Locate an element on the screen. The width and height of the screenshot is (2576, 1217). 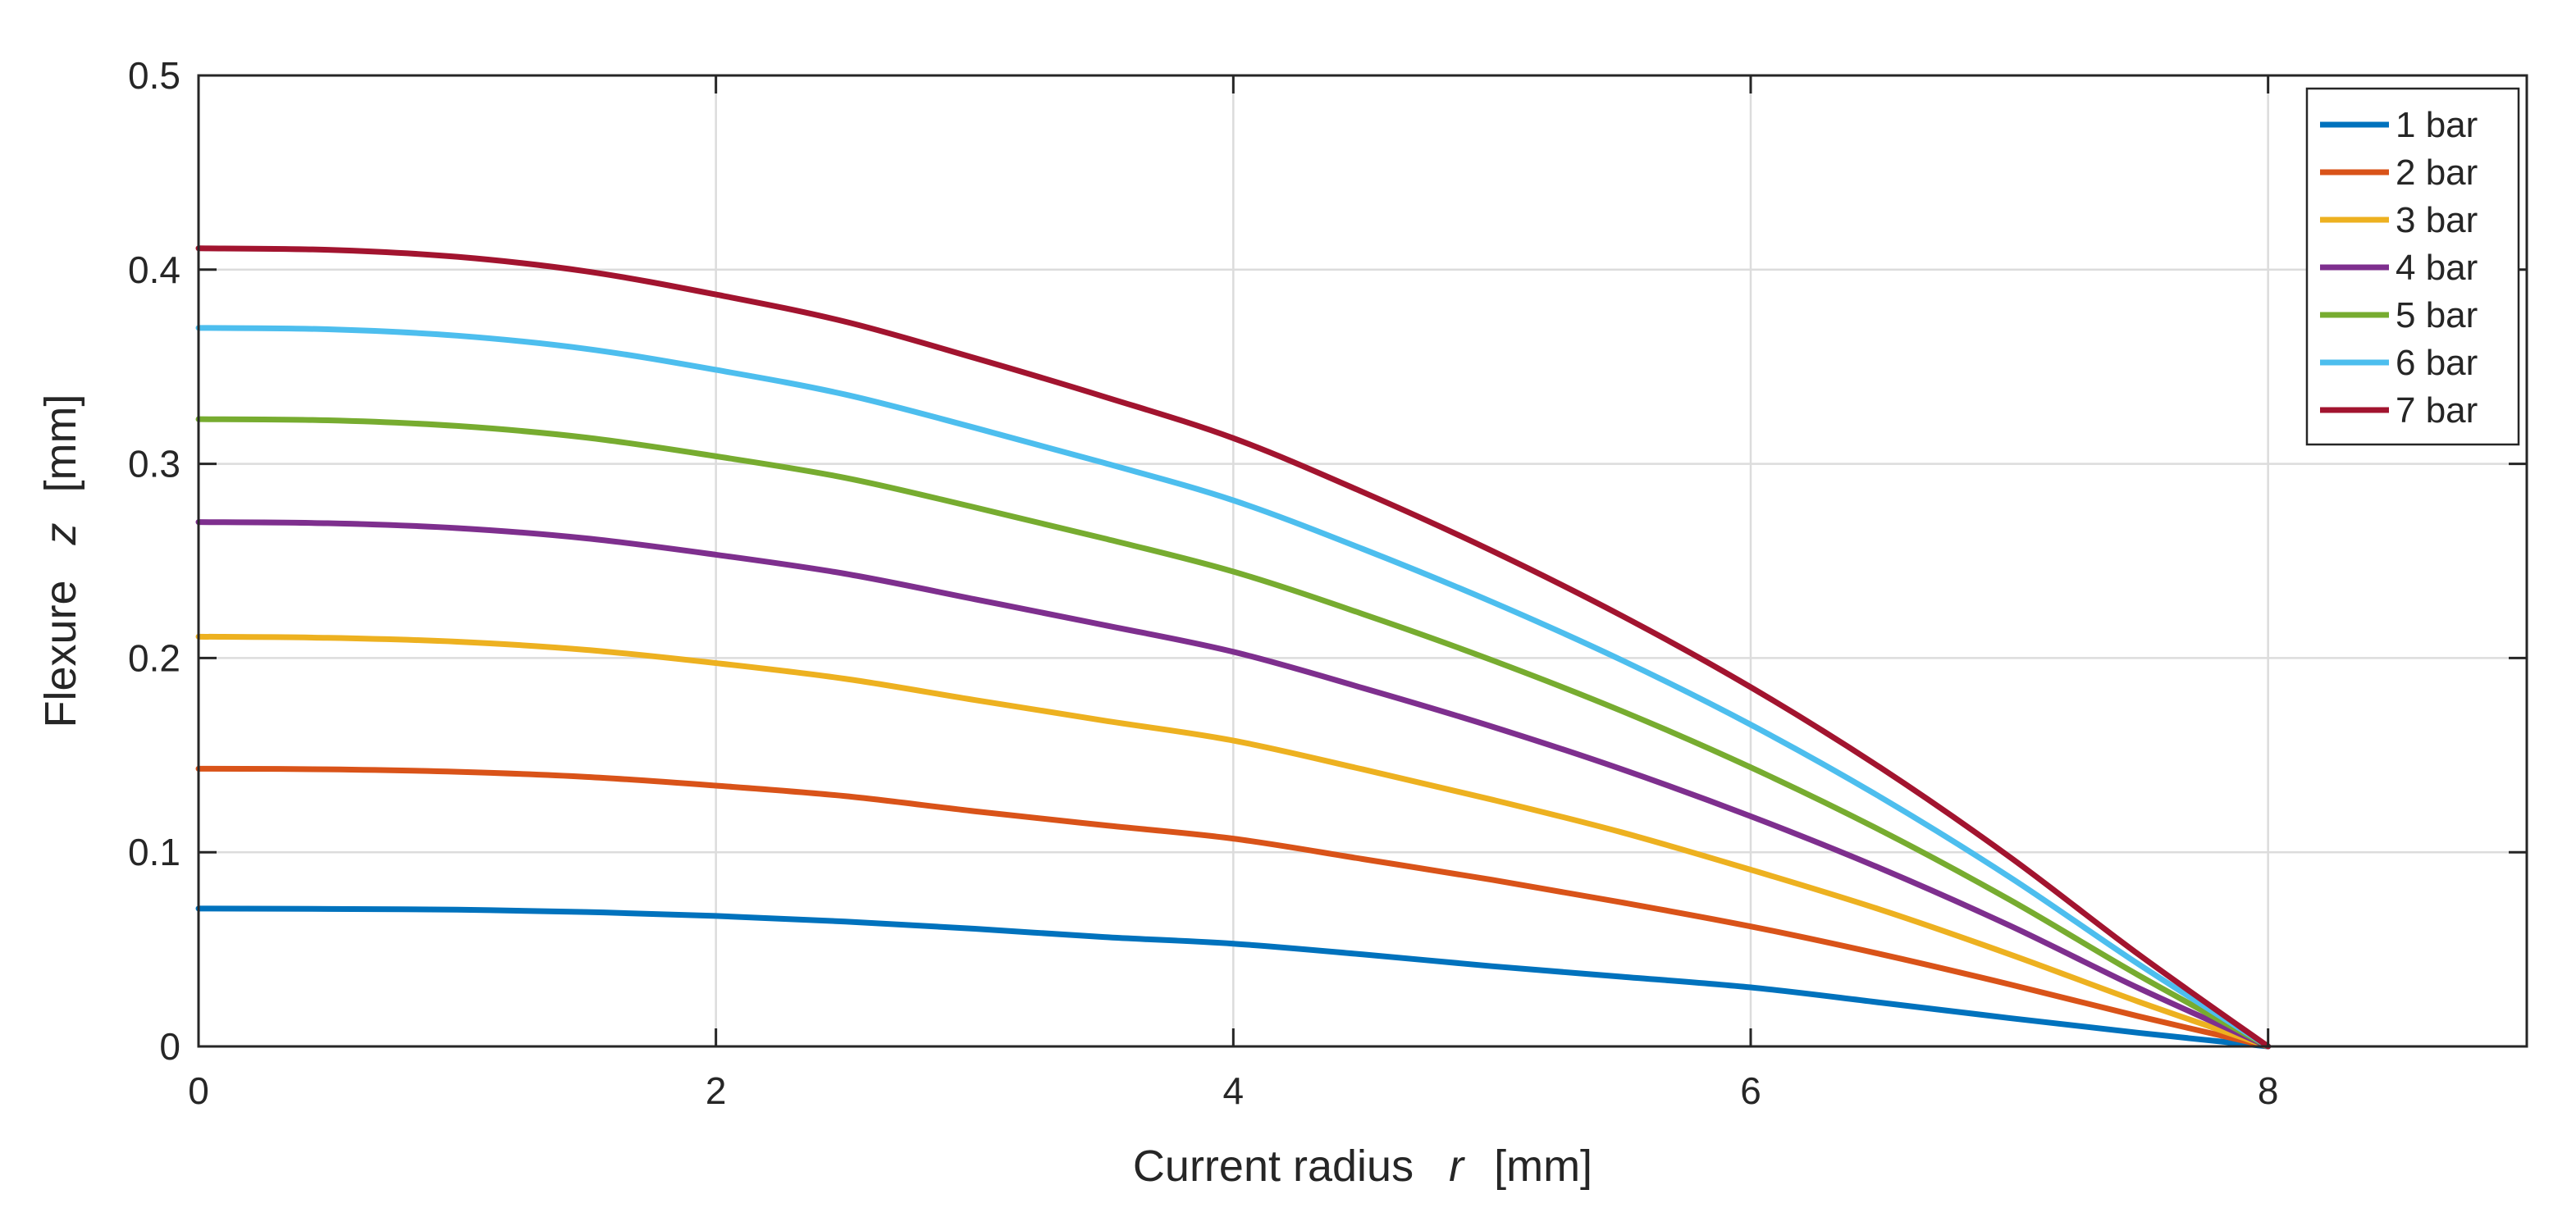
legend-item: 7 bar is located at coordinates (2399, 410).